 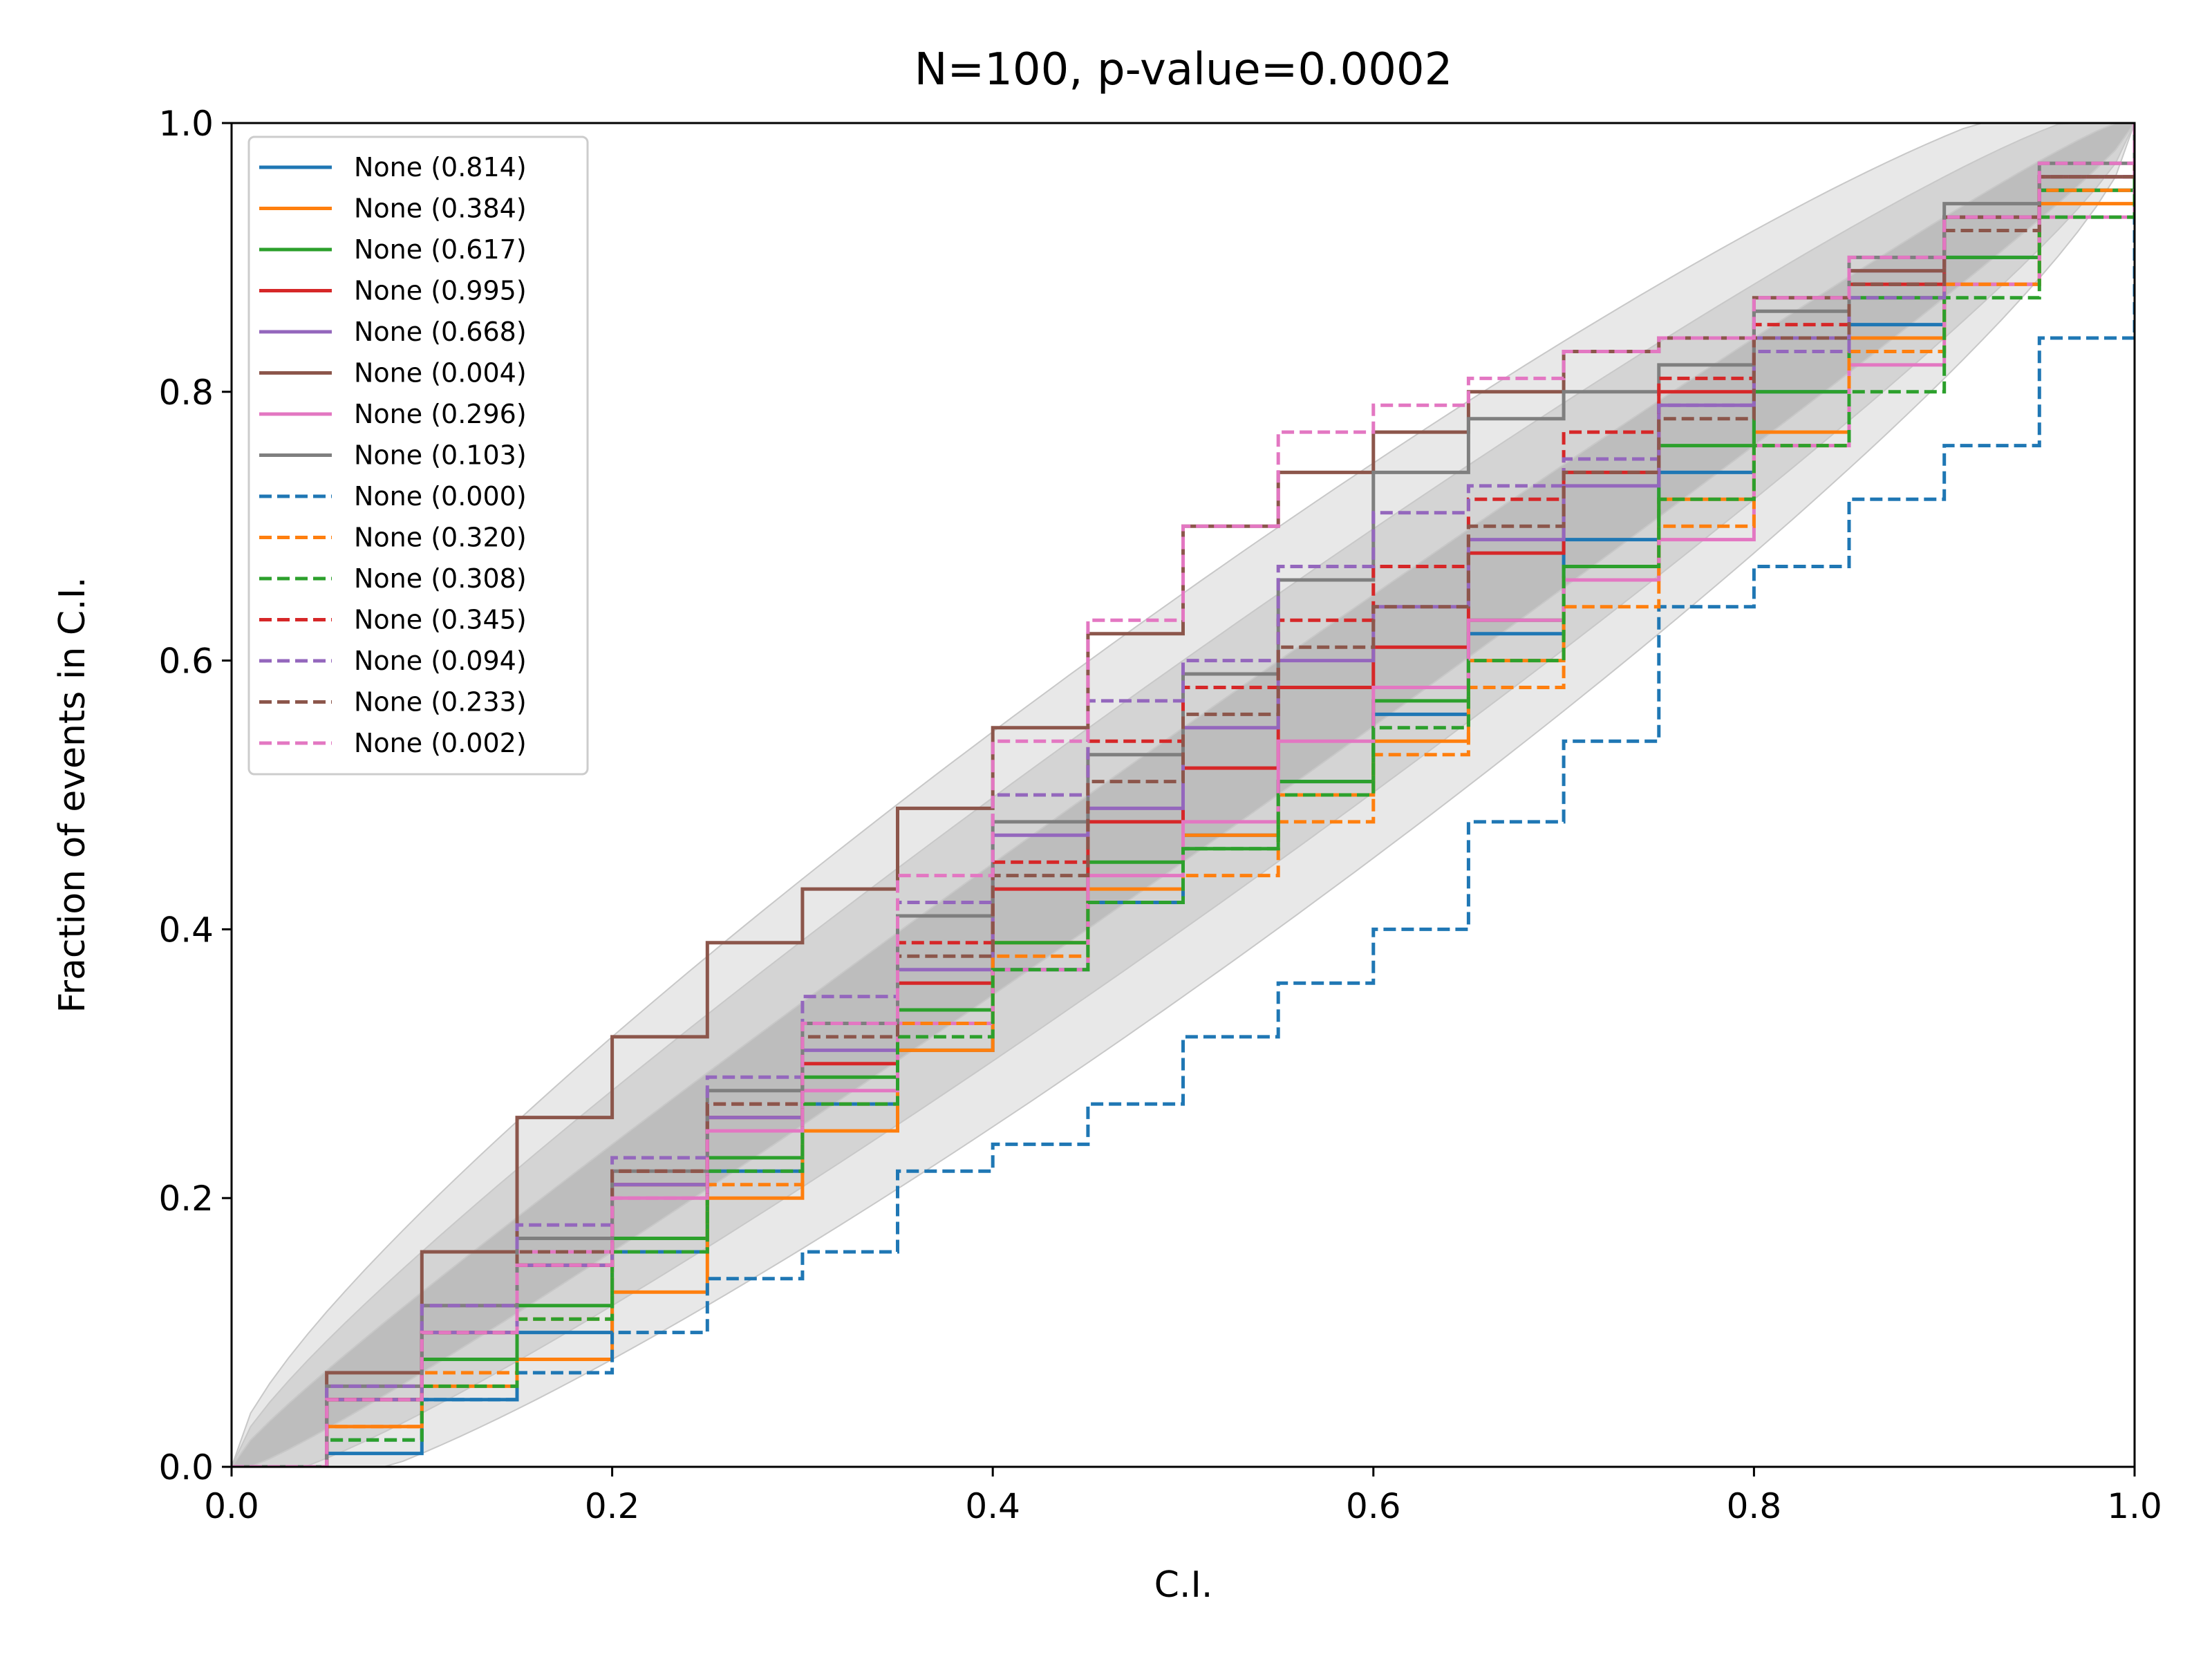 What do you see at coordinates (186, 1467) in the screenshot?
I see `y-tick-label: 0.0` at bounding box center [186, 1467].